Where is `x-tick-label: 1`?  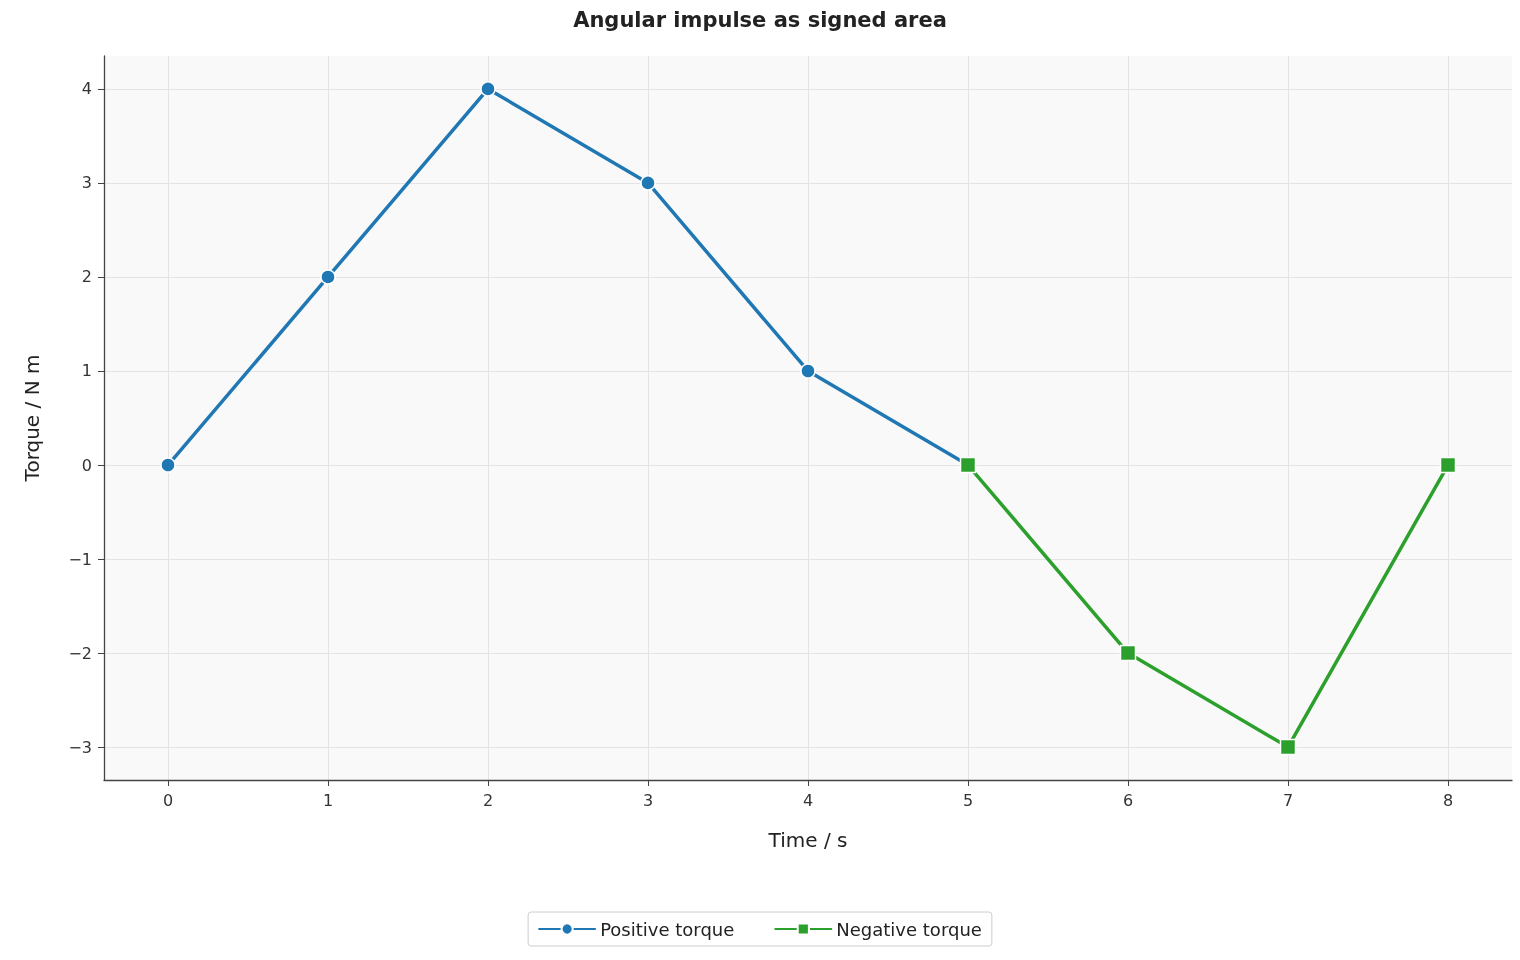
x-tick-label: 1 is located at coordinates (328, 800).